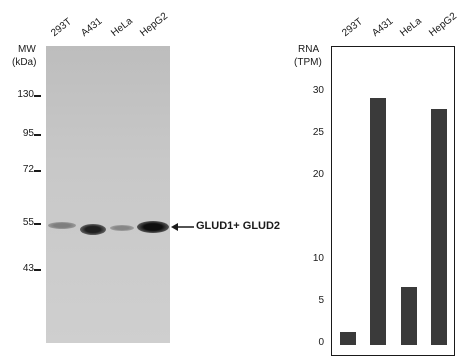 The height and width of the screenshot is (356, 466). What do you see at coordinates (25, 94) in the screenshot?
I see `marker-130: 130` at bounding box center [25, 94].